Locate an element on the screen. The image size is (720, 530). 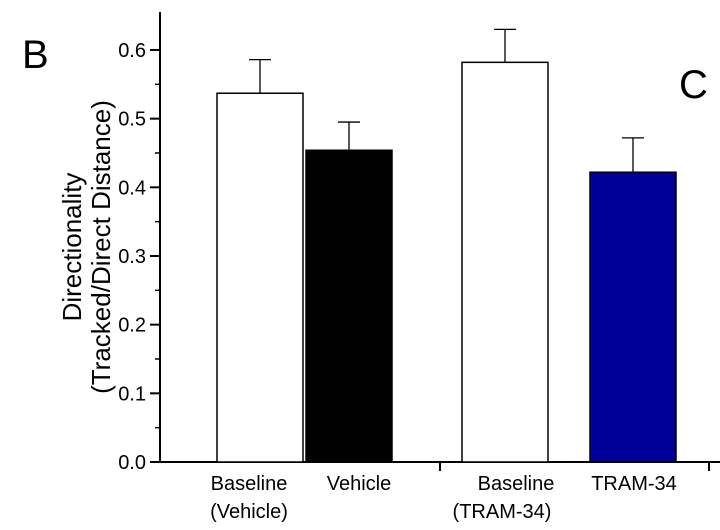
x-tick-label: TRAM-34 is located at coordinates (634, 484).